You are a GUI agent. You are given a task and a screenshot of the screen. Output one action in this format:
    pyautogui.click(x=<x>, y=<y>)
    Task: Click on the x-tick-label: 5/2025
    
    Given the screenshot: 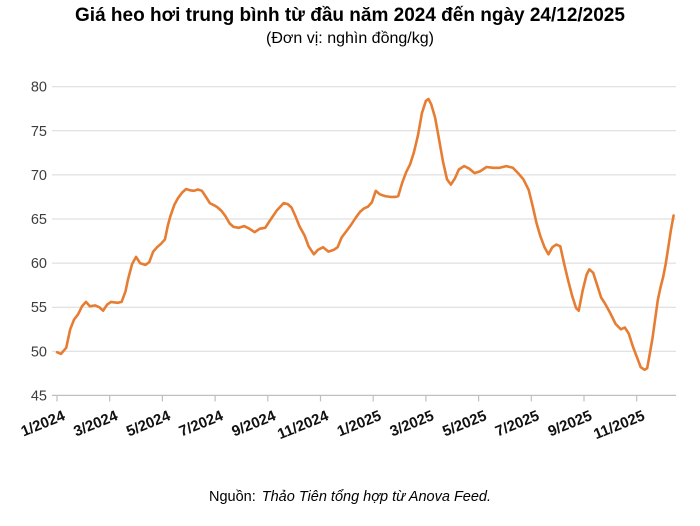 What is the action you would take?
    pyautogui.click(x=464, y=423)
    